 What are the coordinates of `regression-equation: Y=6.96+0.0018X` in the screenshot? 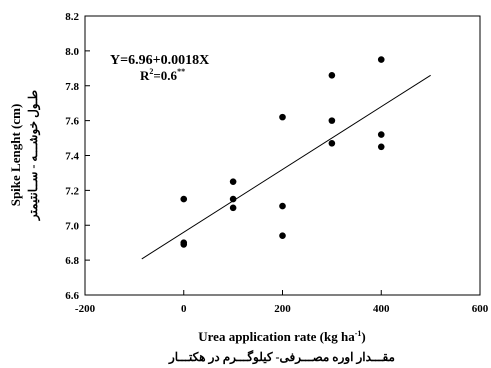 It's located at (159, 60).